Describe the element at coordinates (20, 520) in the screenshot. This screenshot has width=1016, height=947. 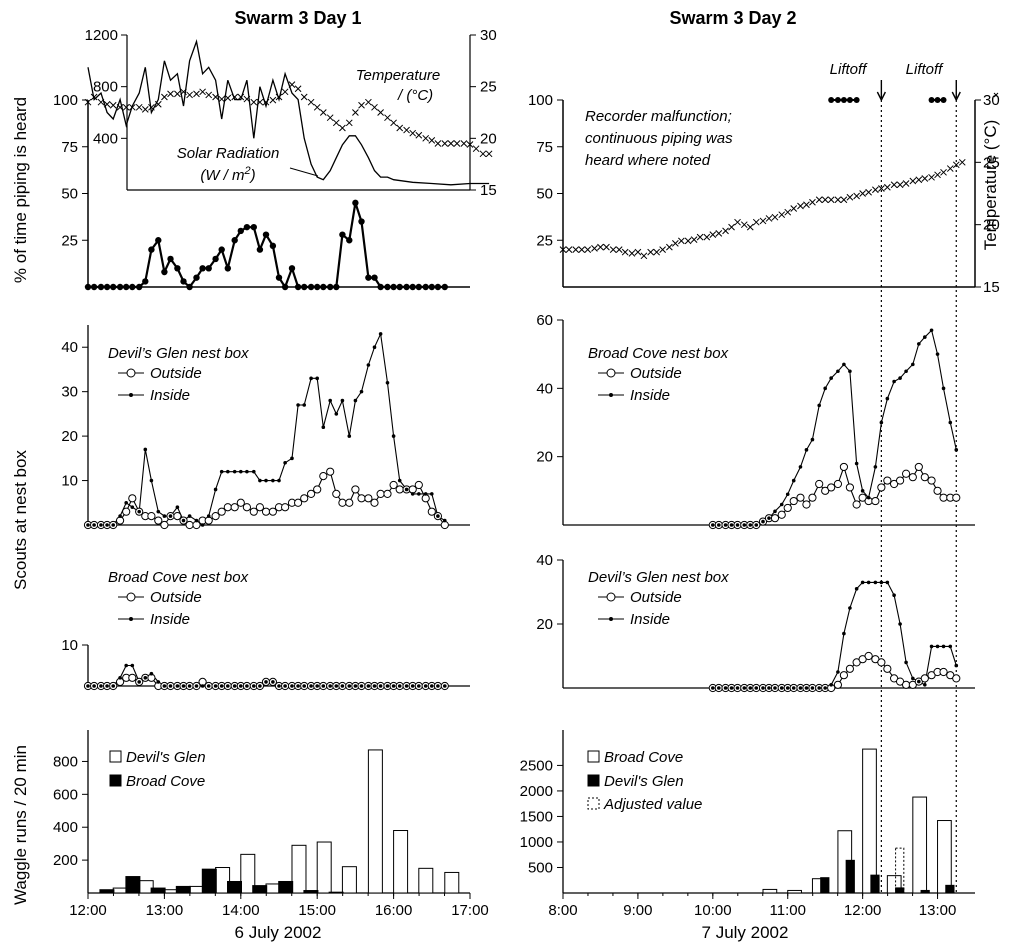
I see `ylabel-scouts: Scouts at nest box` at that location.